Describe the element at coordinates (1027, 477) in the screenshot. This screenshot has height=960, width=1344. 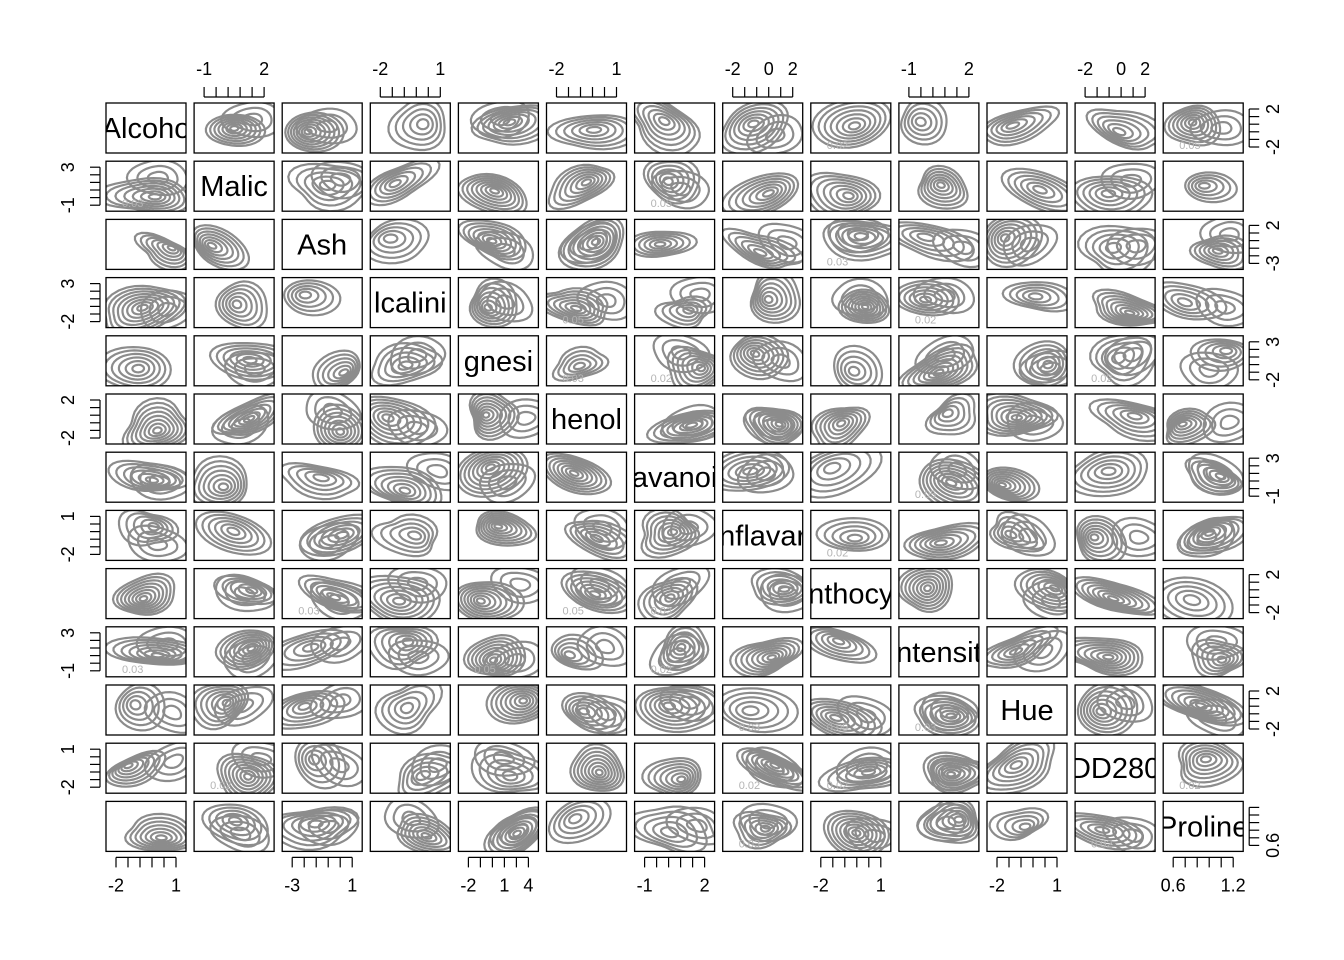
I see `panel-Flavanoids-Hue` at that location.